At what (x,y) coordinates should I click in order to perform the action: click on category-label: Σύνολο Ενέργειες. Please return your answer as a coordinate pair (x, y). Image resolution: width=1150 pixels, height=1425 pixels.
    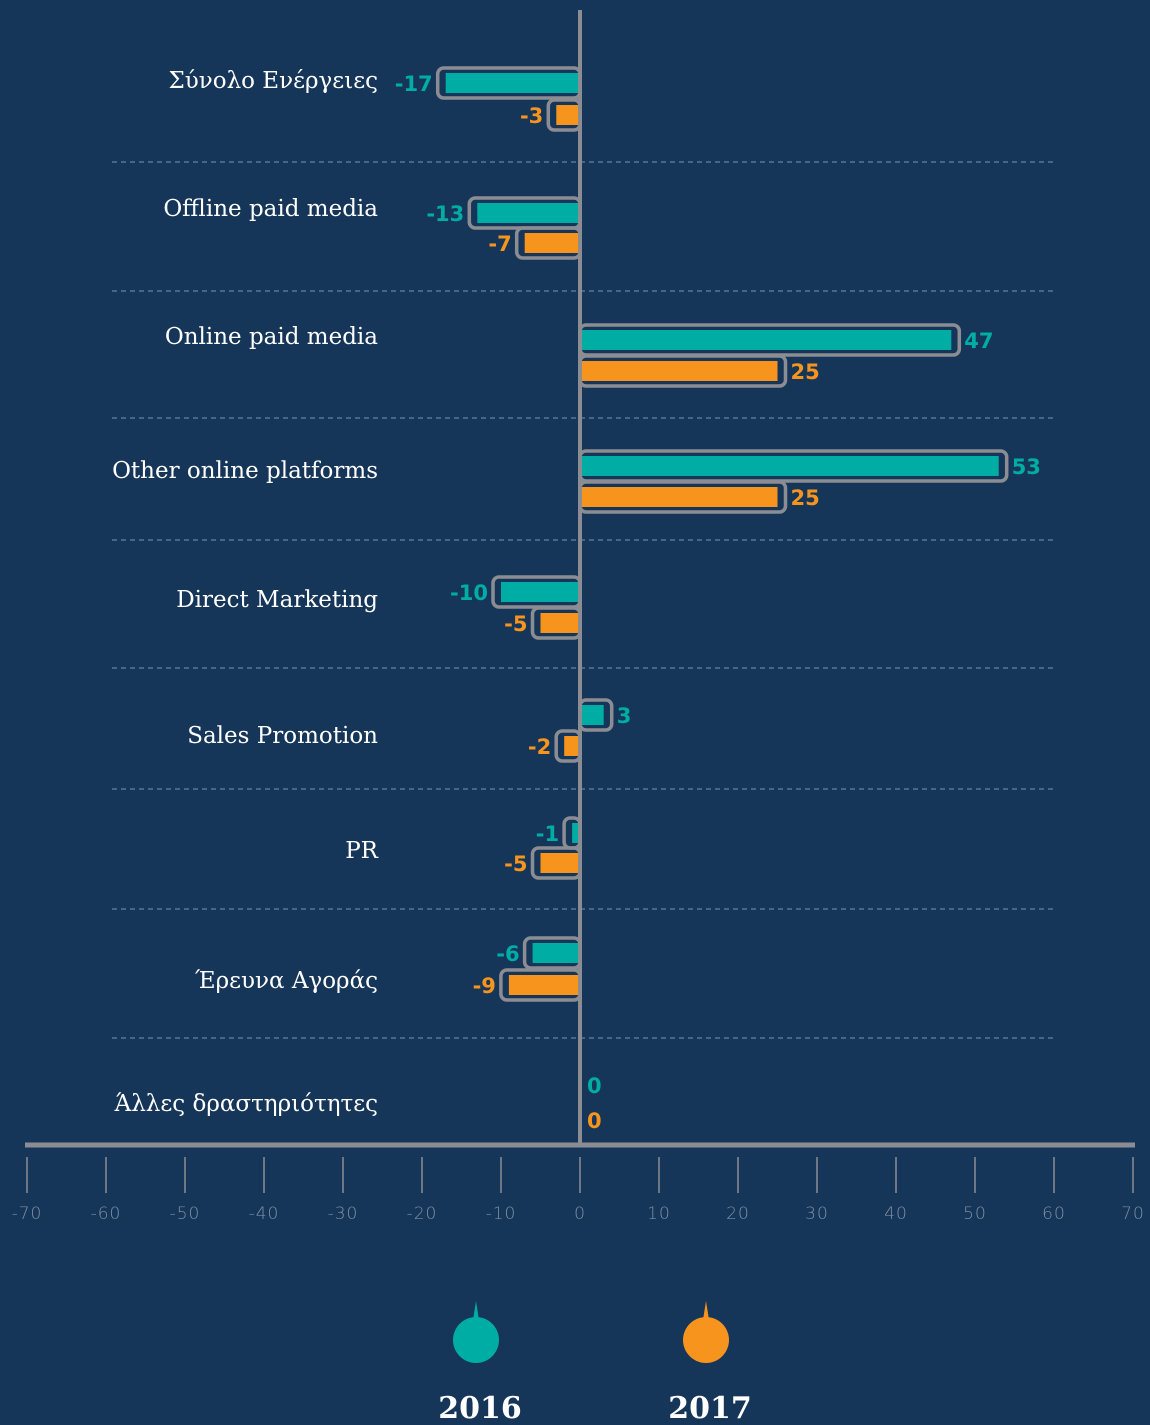
    Looking at the image, I should click on (274, 81).